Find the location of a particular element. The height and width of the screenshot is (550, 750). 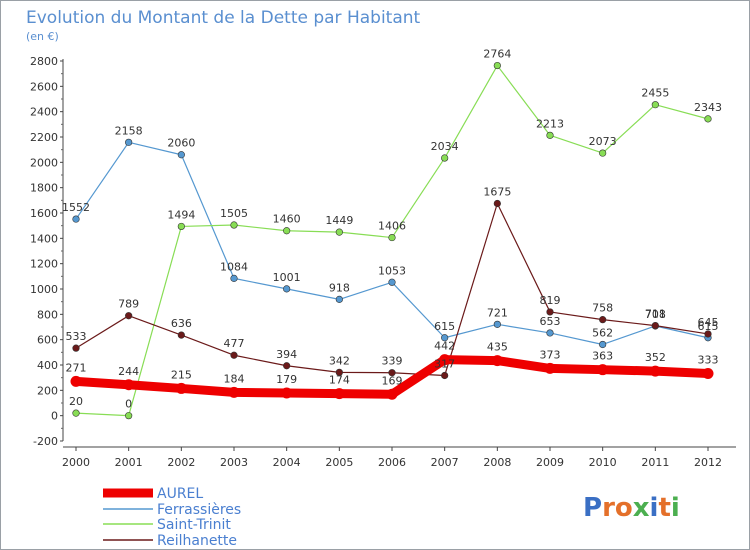

data-label: 363 is located at coordinates (602, 356).